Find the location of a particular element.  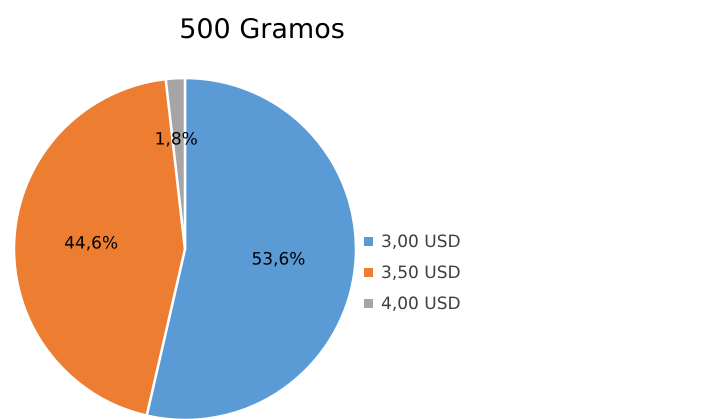

data-label: 44,6% is located at coordinates (91, 244).